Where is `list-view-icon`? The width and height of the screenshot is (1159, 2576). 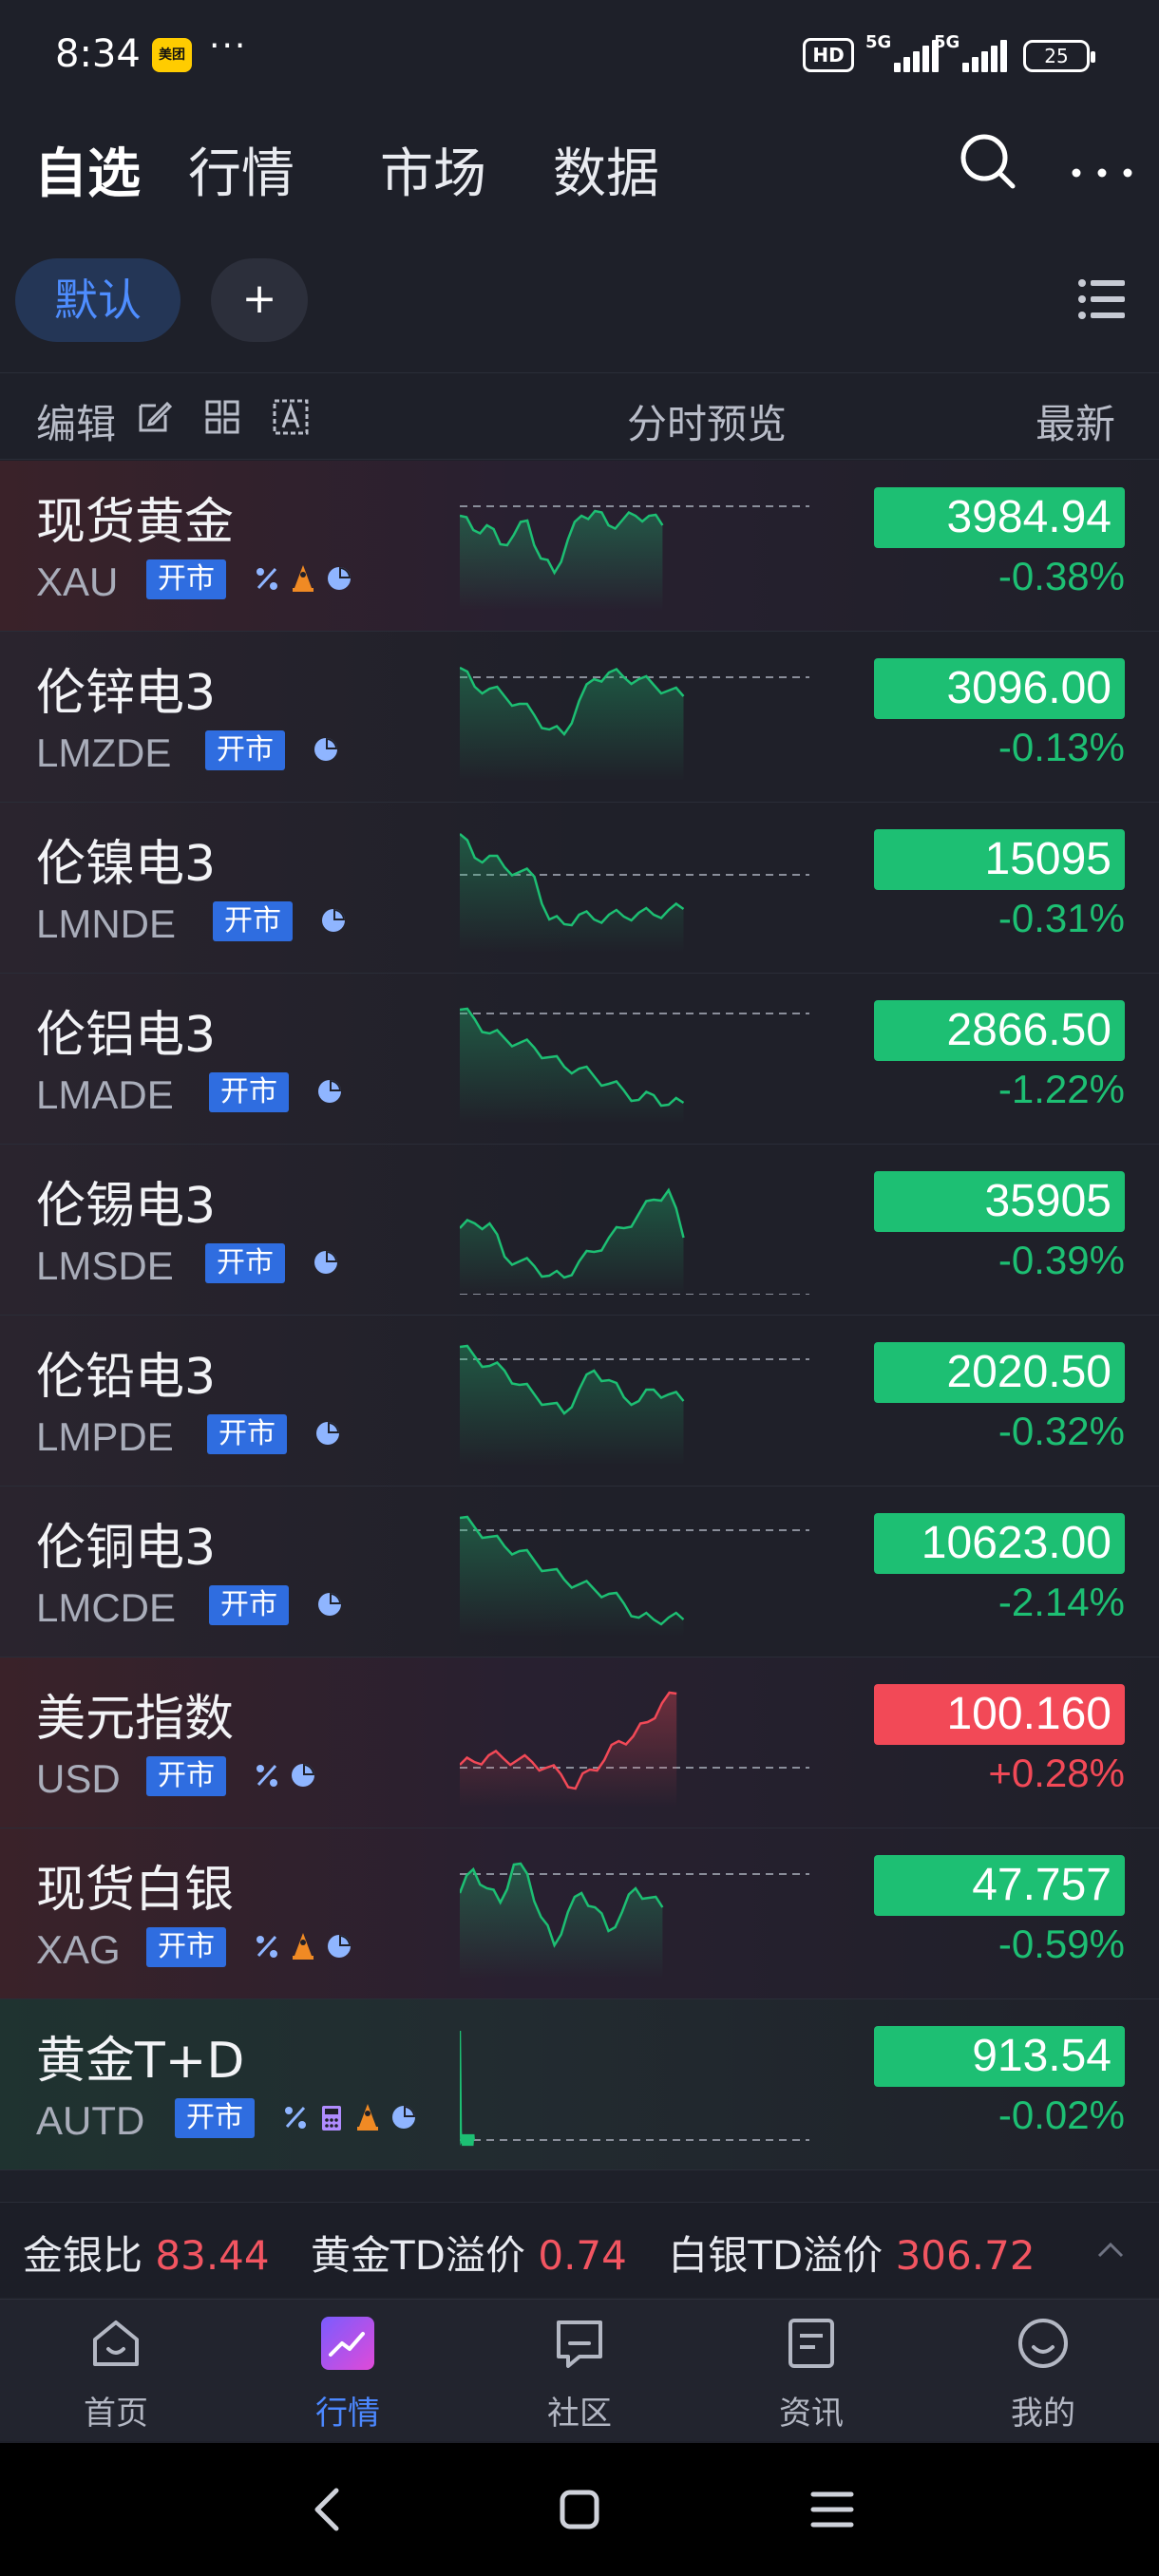
list-view-icon is located at coordinates (1101, 299).